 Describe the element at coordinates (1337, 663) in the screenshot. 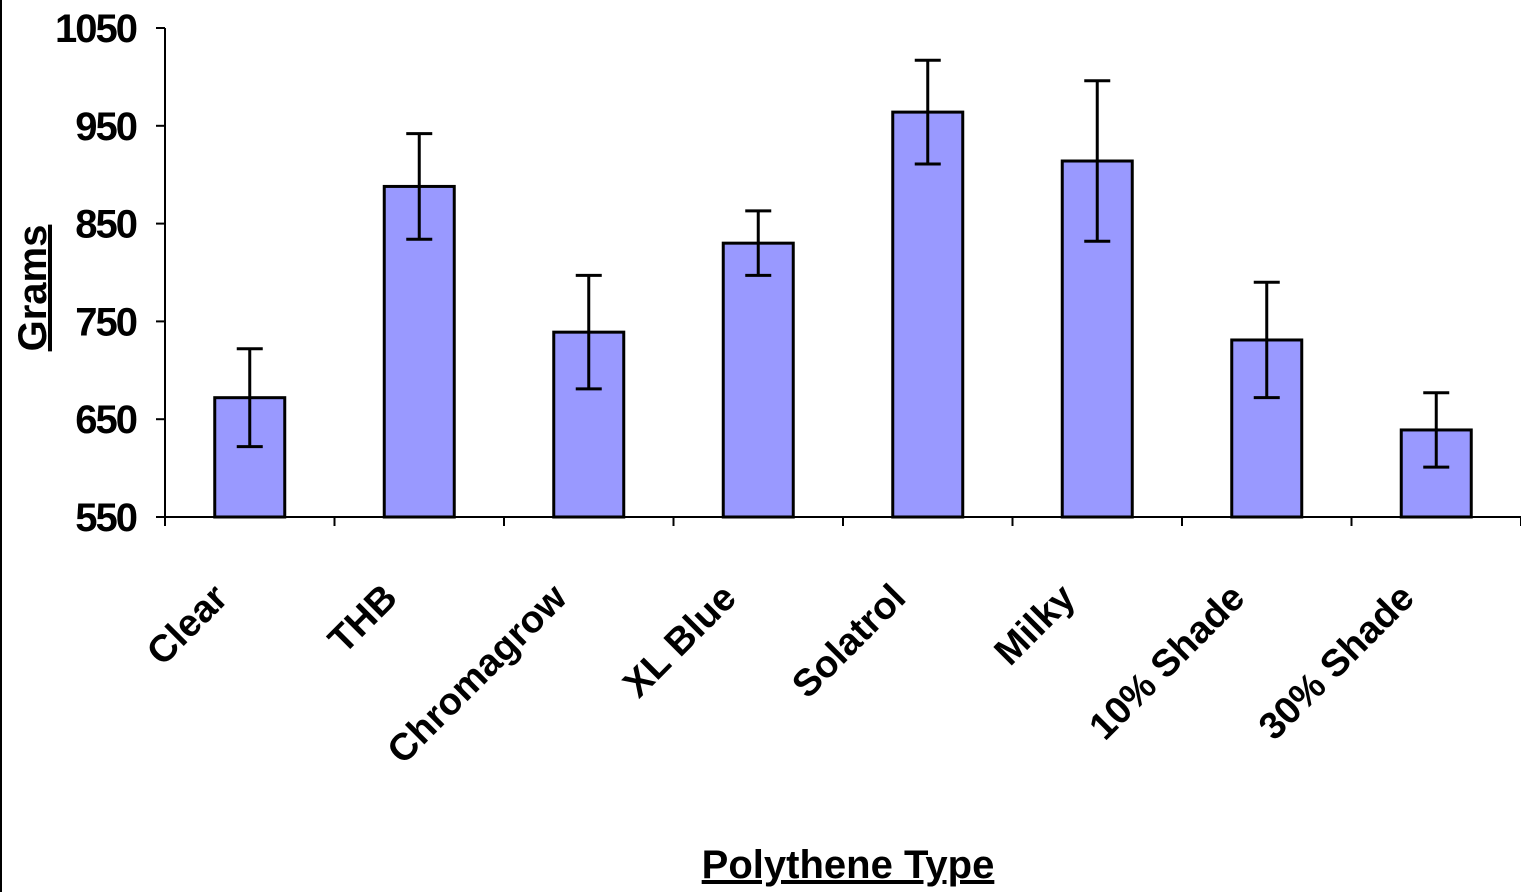

I see `x-tick-label: 30% Shade` at that location.